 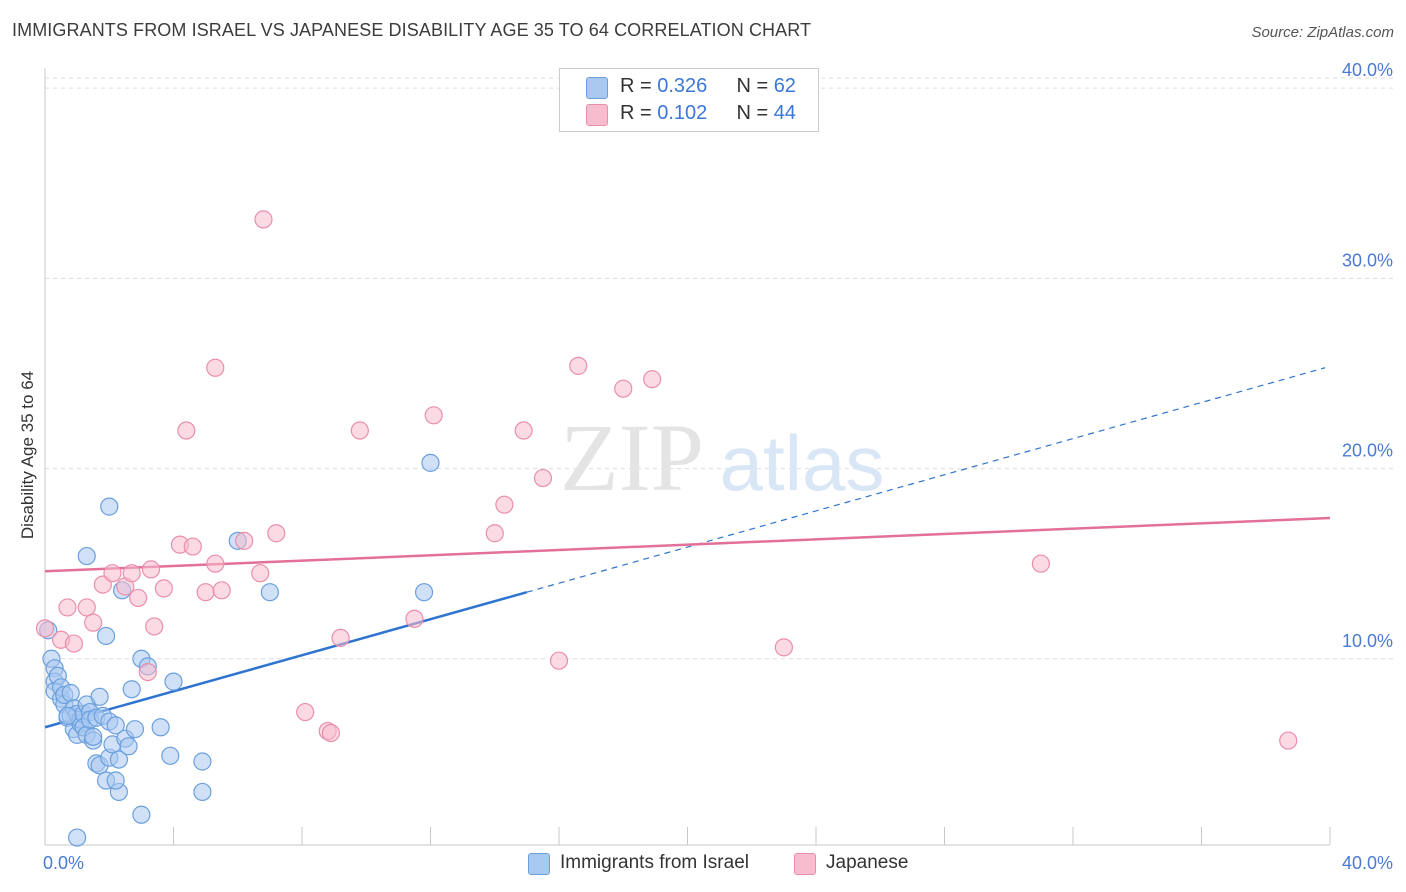 What do you see at coordinates (1367, 451) in the screenshot?
I see `y-tick-label-1: 20.0%` at bounding box center [1367, 451].